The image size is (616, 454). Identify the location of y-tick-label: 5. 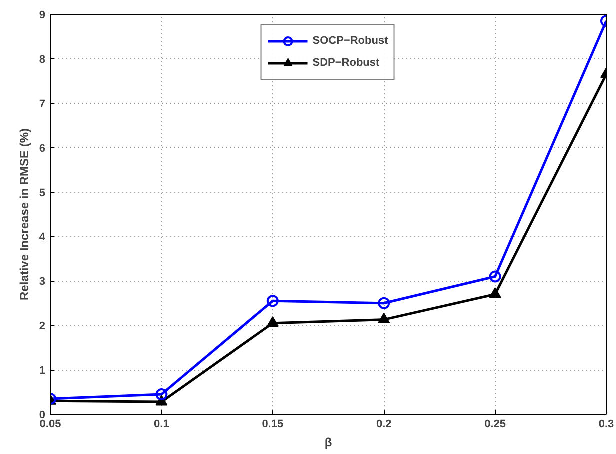
(42, 193).